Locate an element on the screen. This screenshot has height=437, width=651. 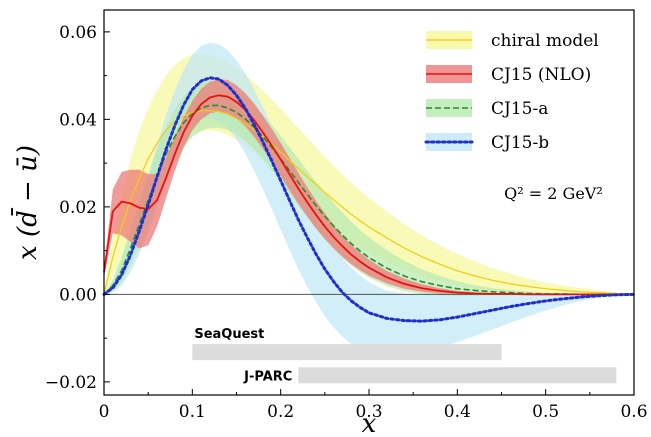
legend-label-cj15-a: CJ15-a is located at coordinates (519, 109).